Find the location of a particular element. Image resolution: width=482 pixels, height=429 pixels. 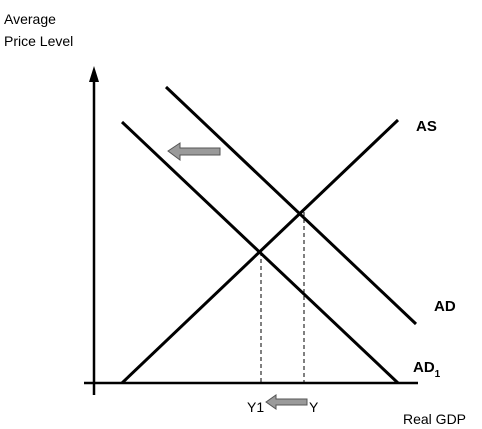

y-axis-title-line1: Average is located at coordinates (30, 19).